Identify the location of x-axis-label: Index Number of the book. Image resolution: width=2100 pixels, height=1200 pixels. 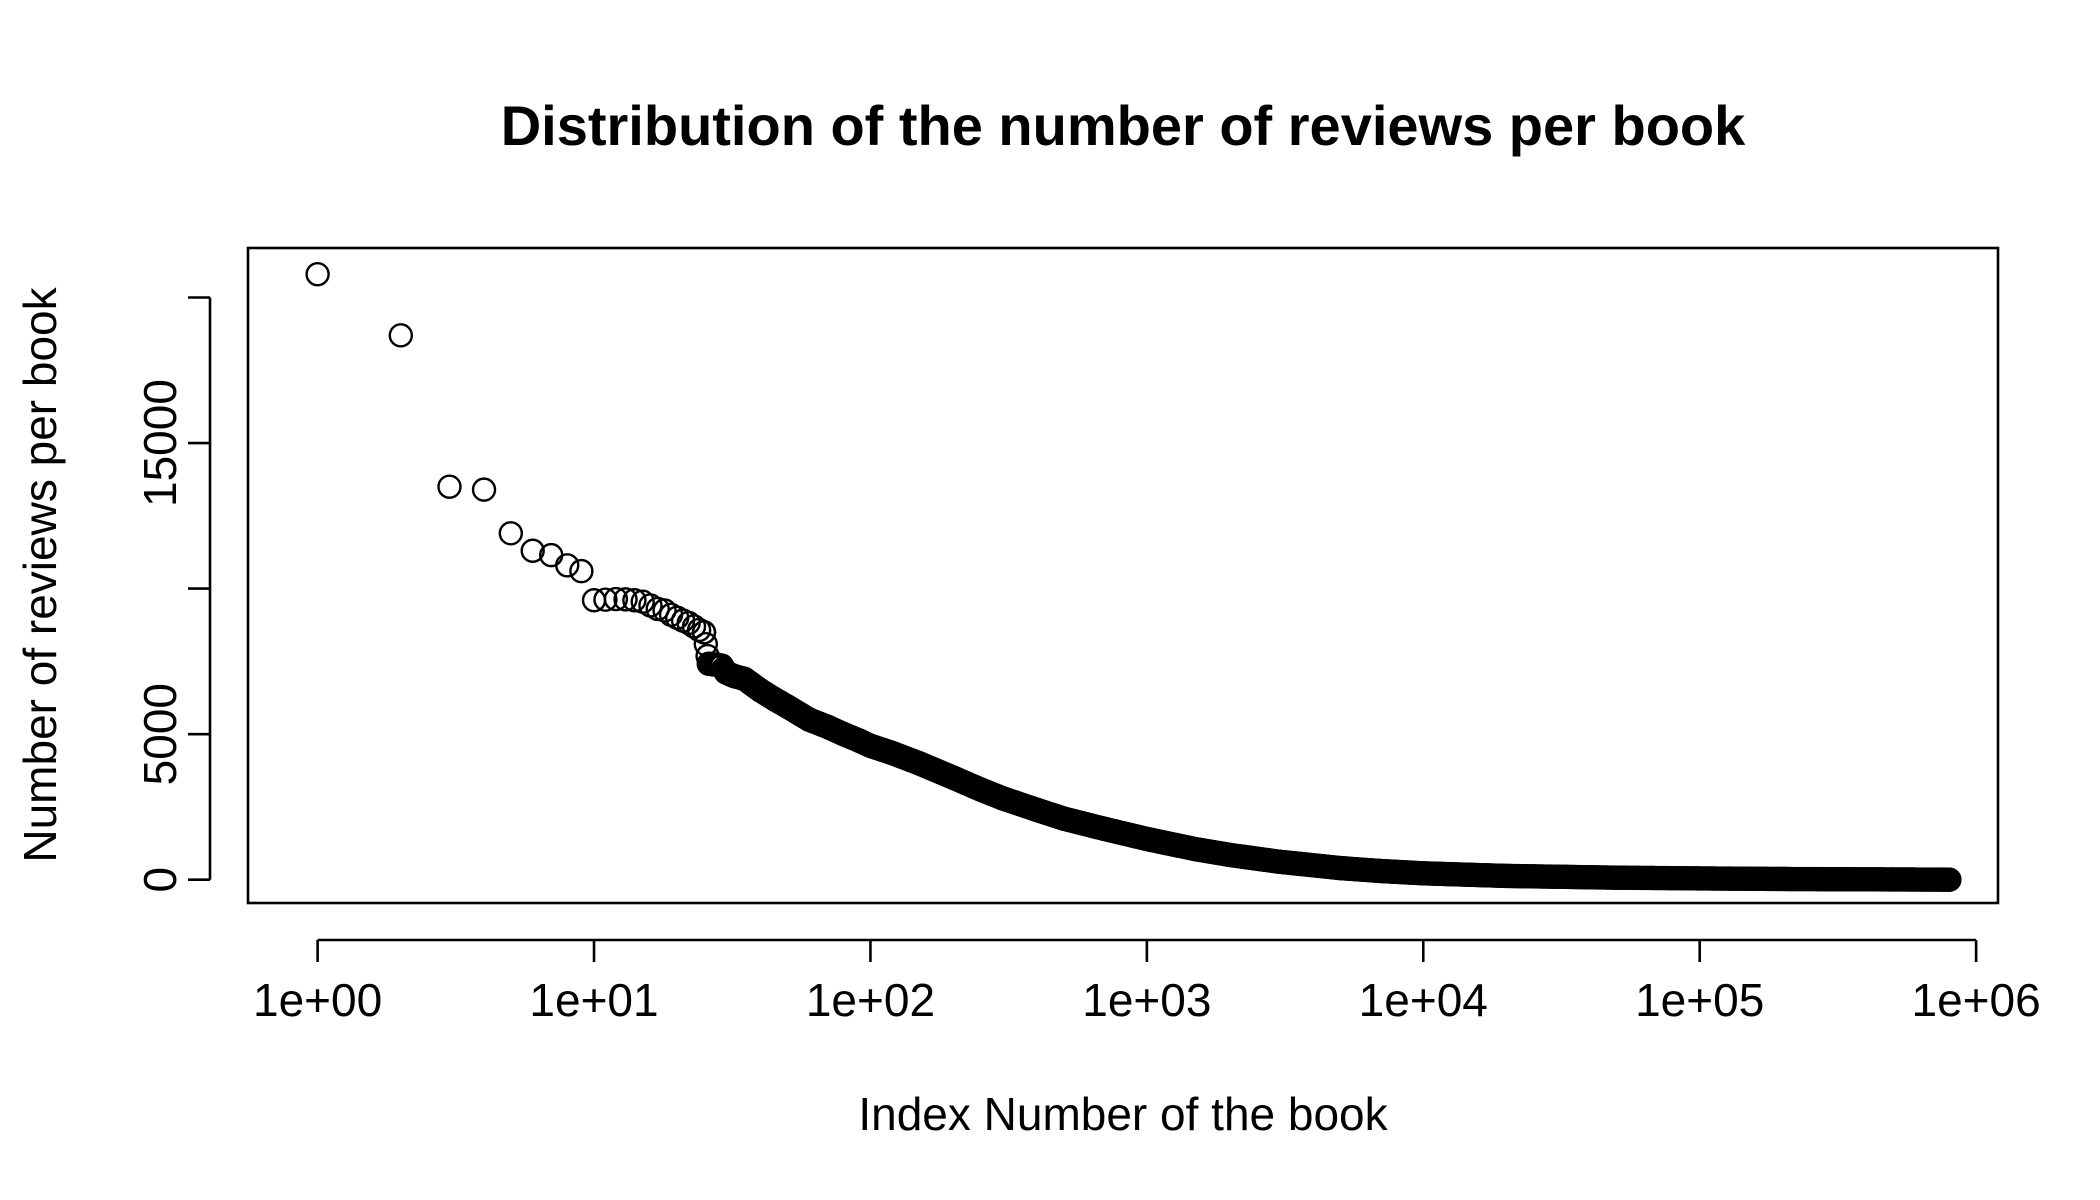
(1123, 1114).